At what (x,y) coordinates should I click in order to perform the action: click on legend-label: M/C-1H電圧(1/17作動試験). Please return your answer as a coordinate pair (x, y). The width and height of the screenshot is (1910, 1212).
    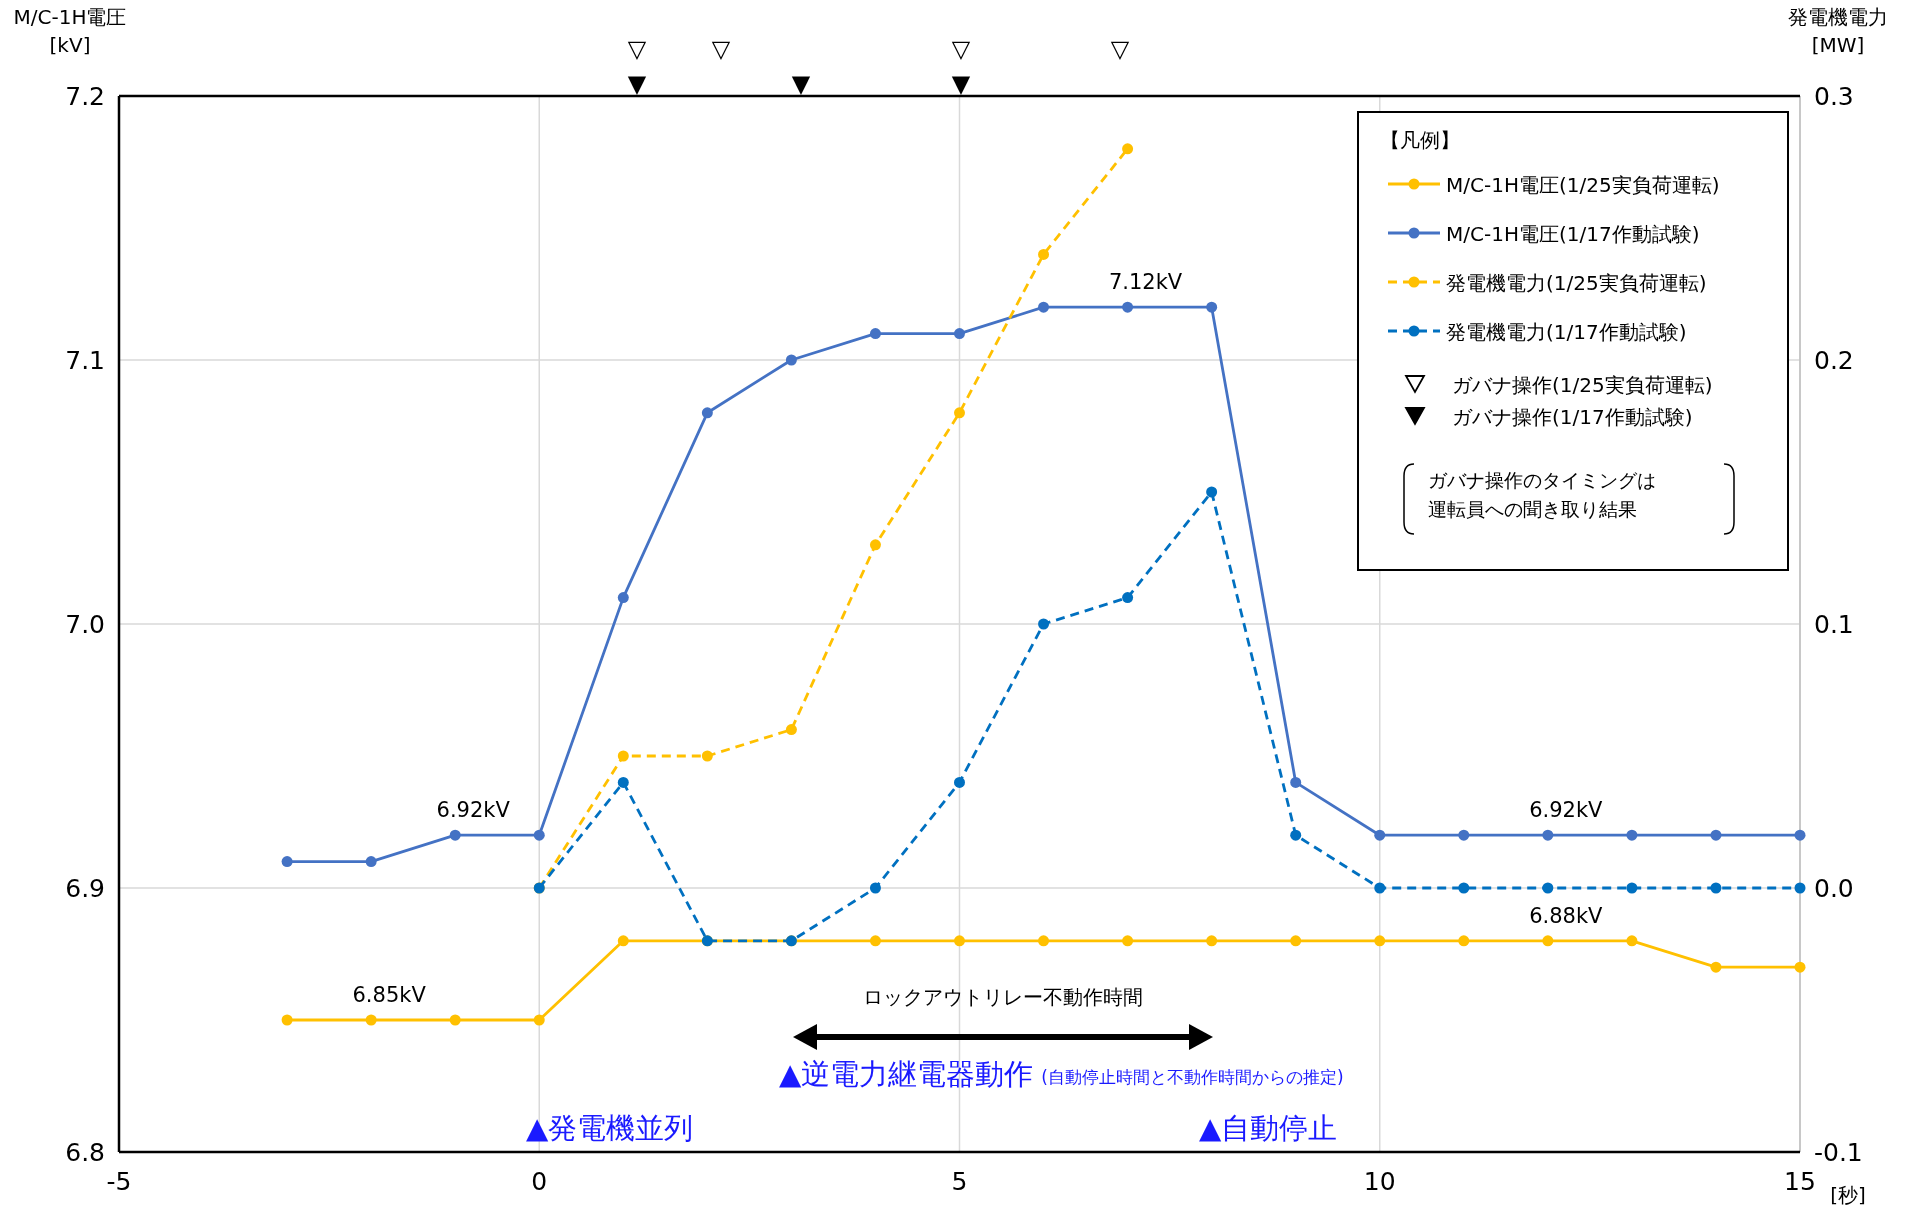
    Looking at the image, I should click on (1573, 234).